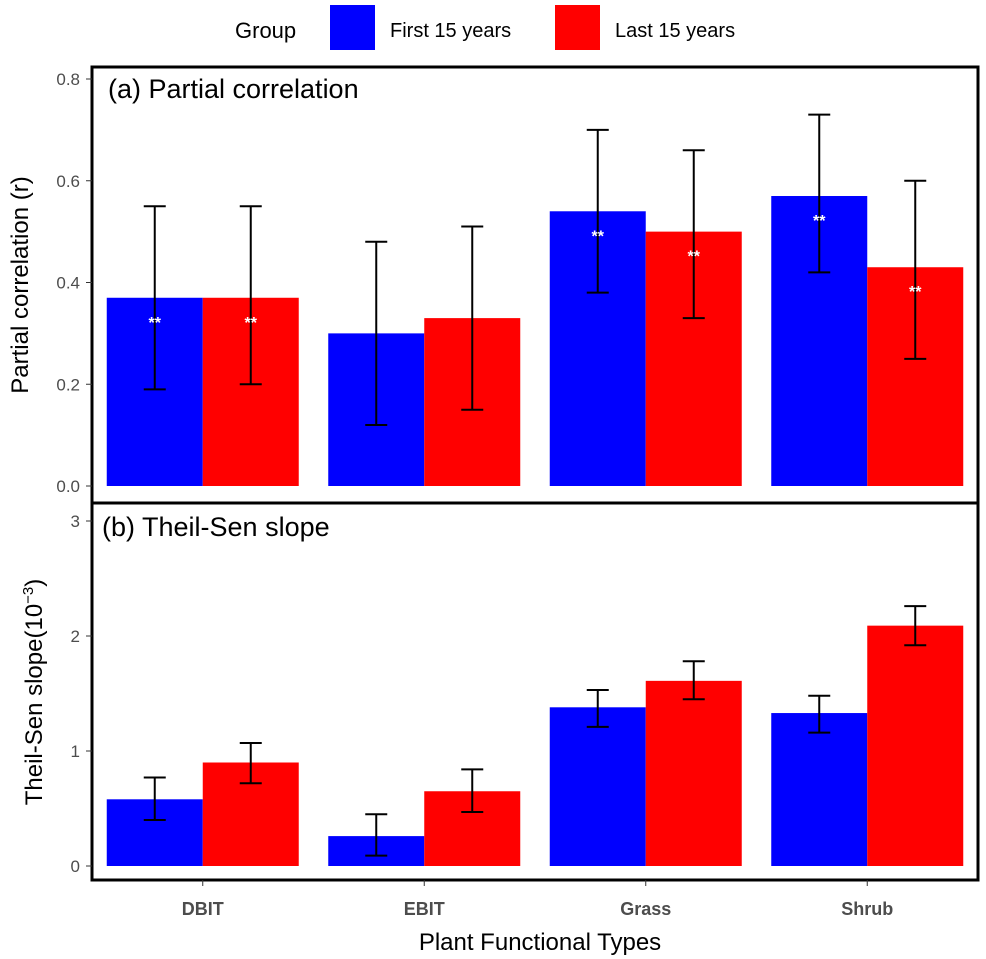 The height and width of the screenshot is (959, 986). Describe the element at coordinates (68, 181) in the screenshot. I see `y-tick-label: 0.6` at that location.